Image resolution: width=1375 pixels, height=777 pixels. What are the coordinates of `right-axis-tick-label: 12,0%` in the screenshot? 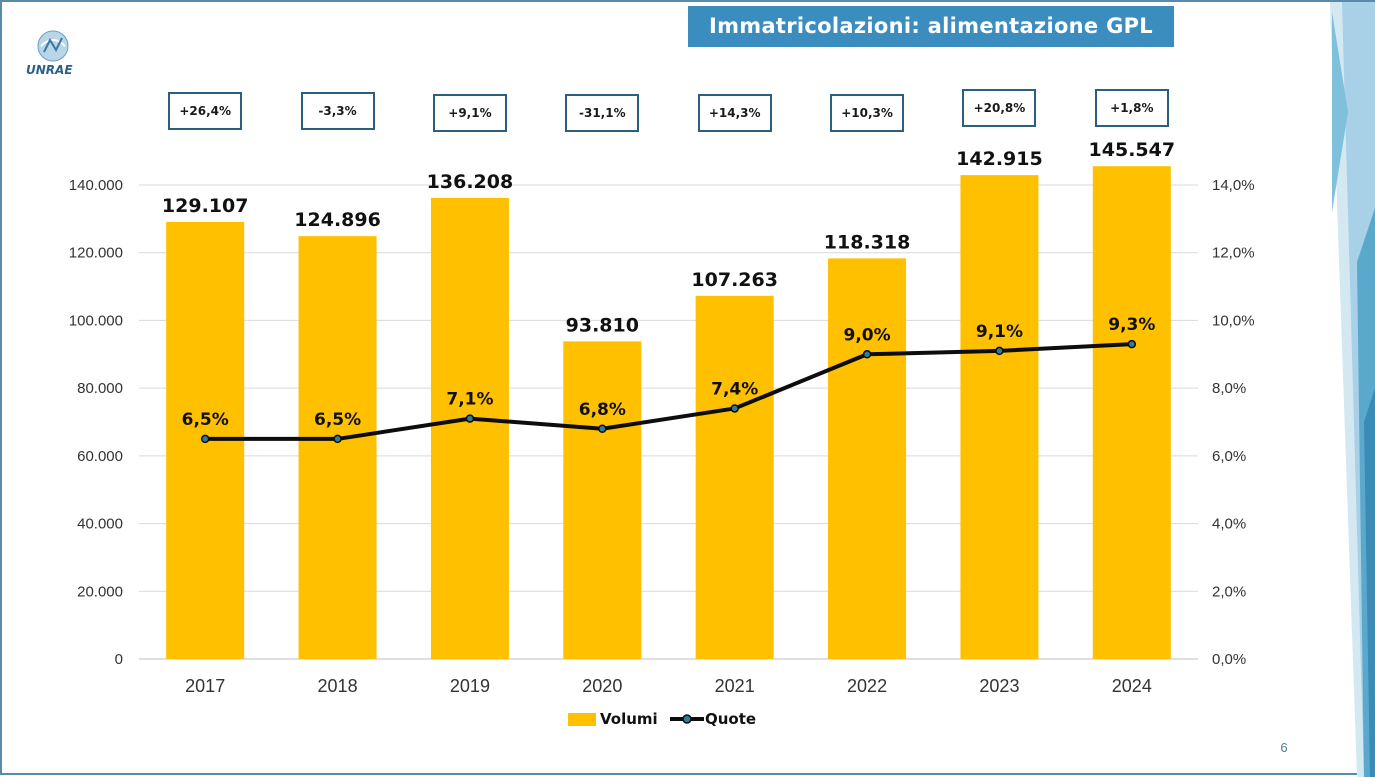 It's located at (1233, 253).